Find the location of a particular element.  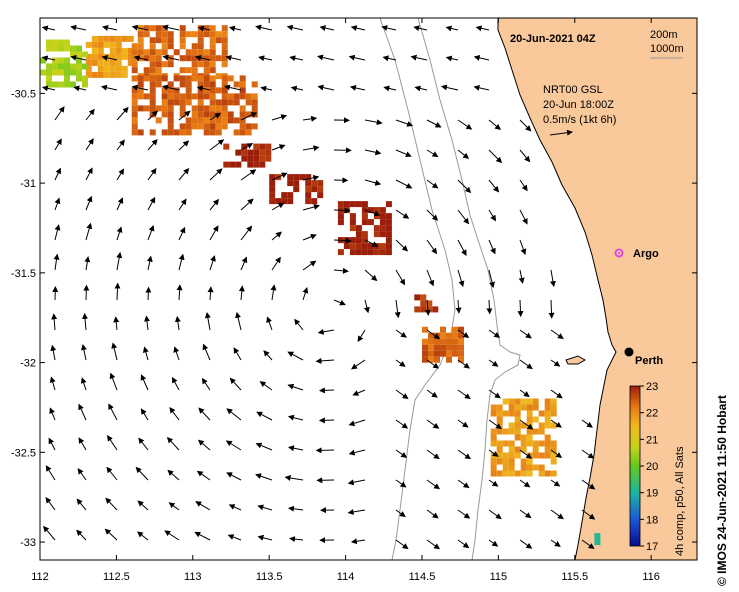

perth-marker: Perth is located at coordinates (644, 357).